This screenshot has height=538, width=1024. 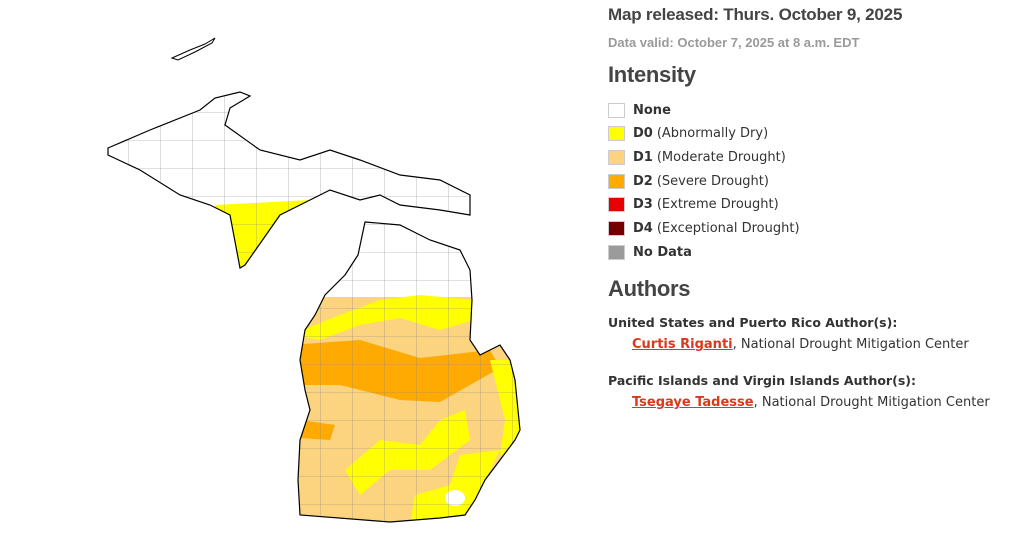 I want to click on isle-royale, so click(x=193, y=49).